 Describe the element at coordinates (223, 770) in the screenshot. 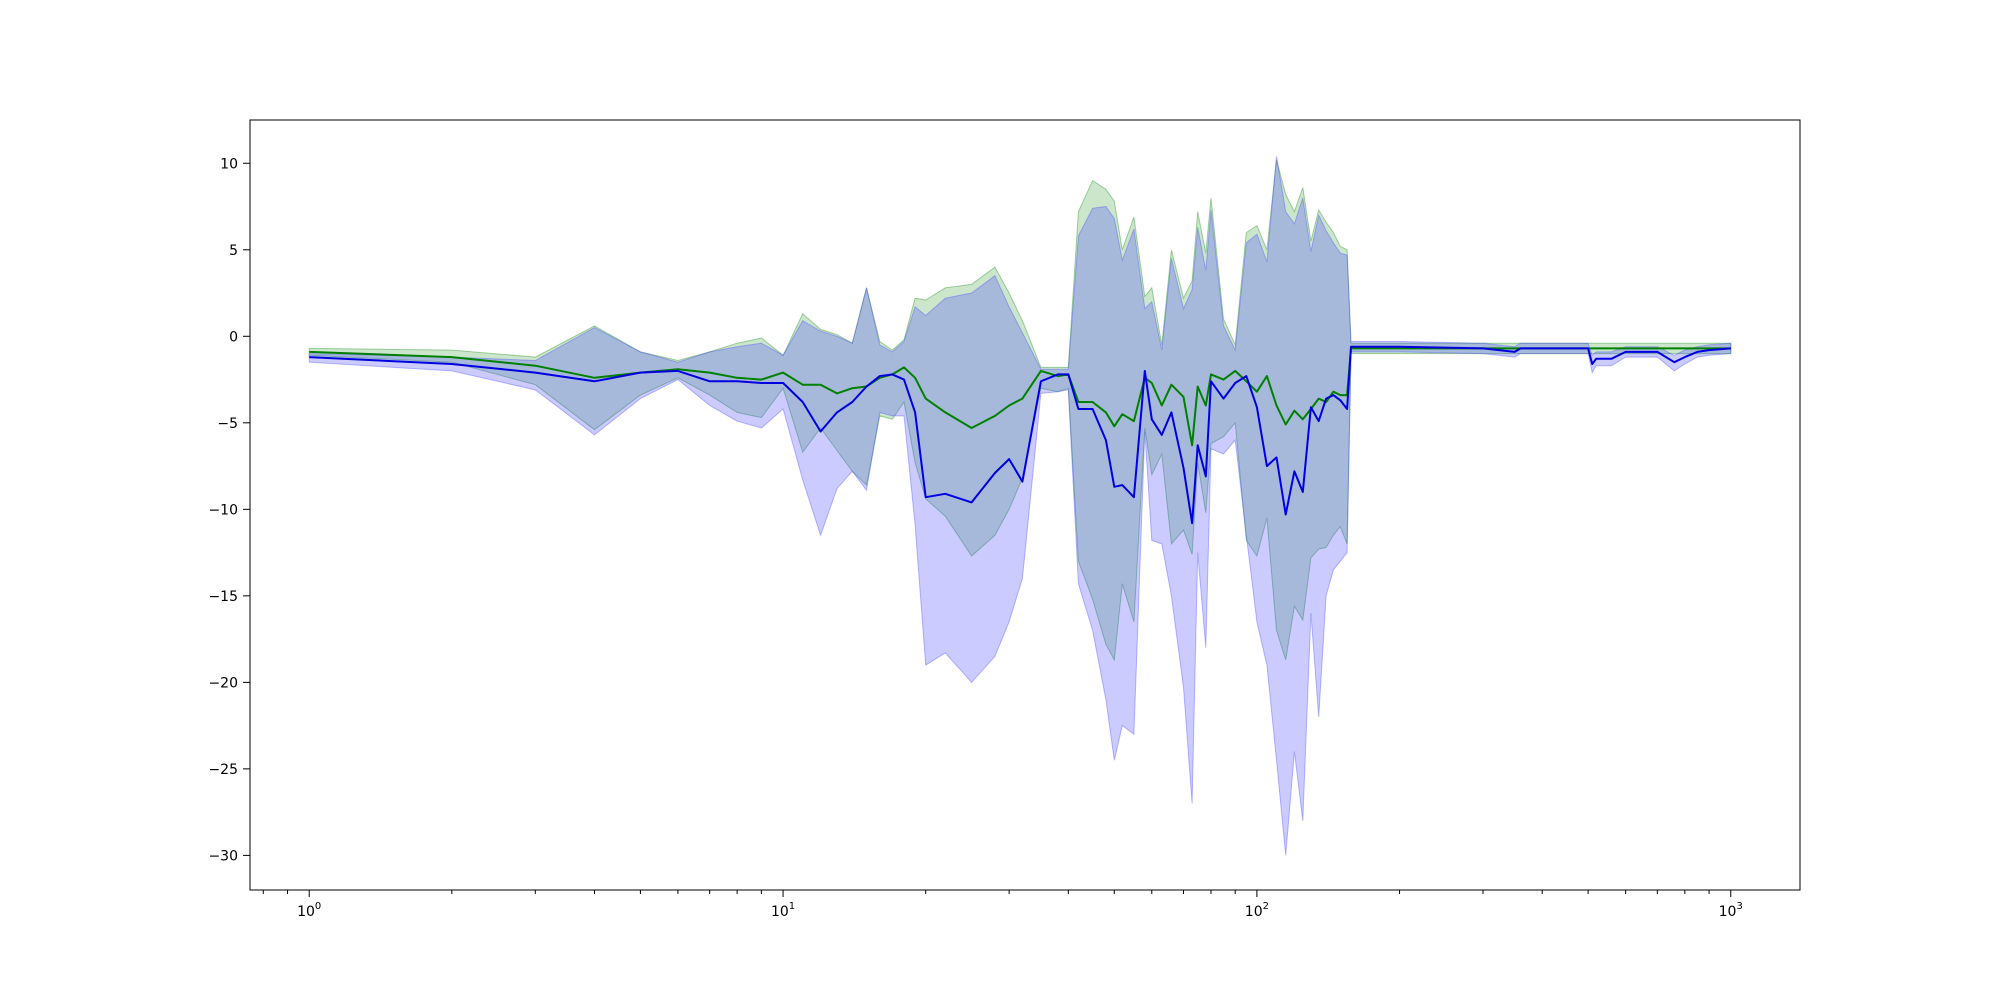

I see `y-tick-label: −25` at that location.